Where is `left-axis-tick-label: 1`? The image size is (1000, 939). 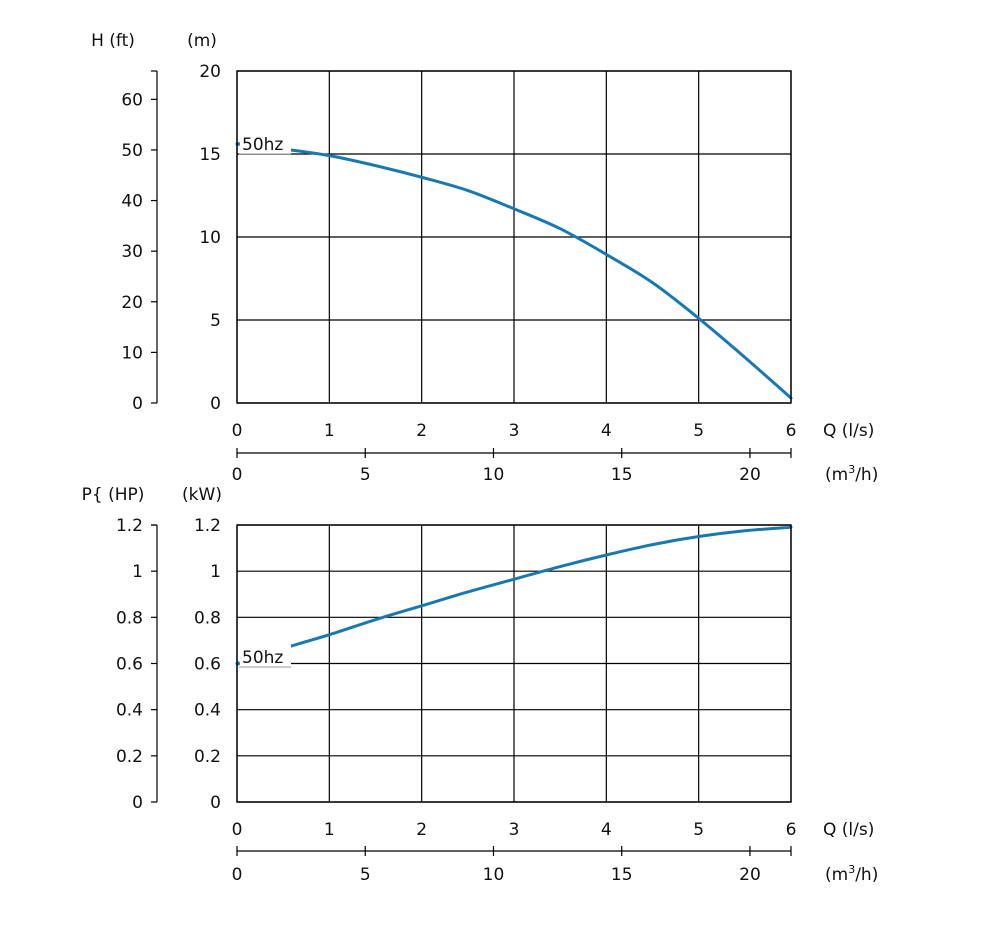
left-axis-tick-label: 1 is located at coordinates (137, 572).